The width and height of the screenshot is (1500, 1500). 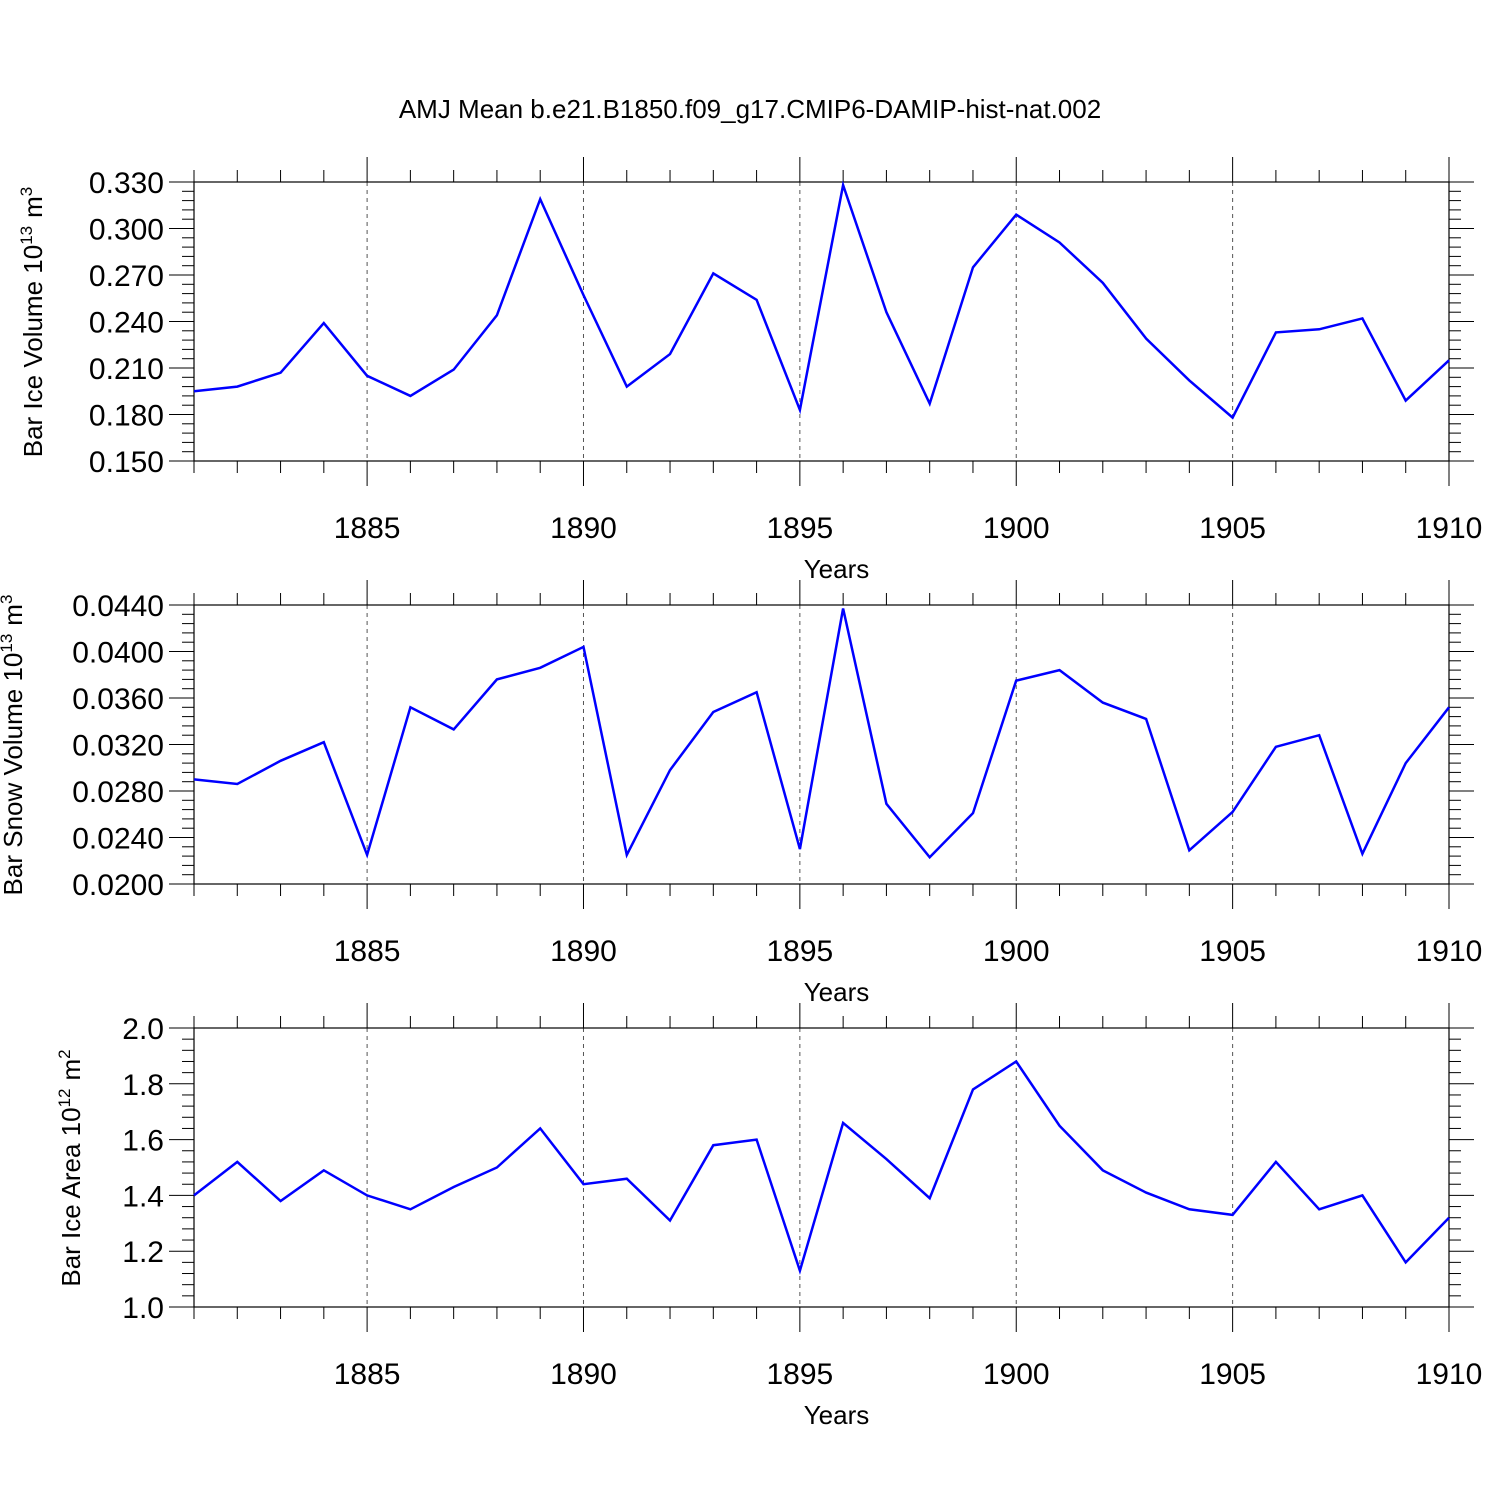 What do you see at coordinates (118, 699) in the screenshot?
I see `y-tick-label: 0.0360` at bounding box center [118, 699].